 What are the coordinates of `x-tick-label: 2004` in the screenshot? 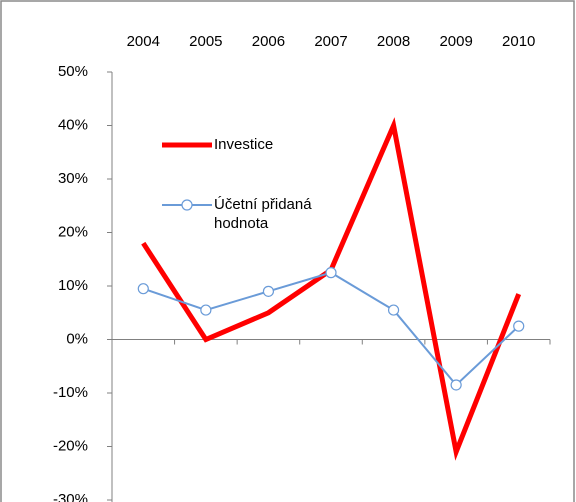 It's located at (143, 41).